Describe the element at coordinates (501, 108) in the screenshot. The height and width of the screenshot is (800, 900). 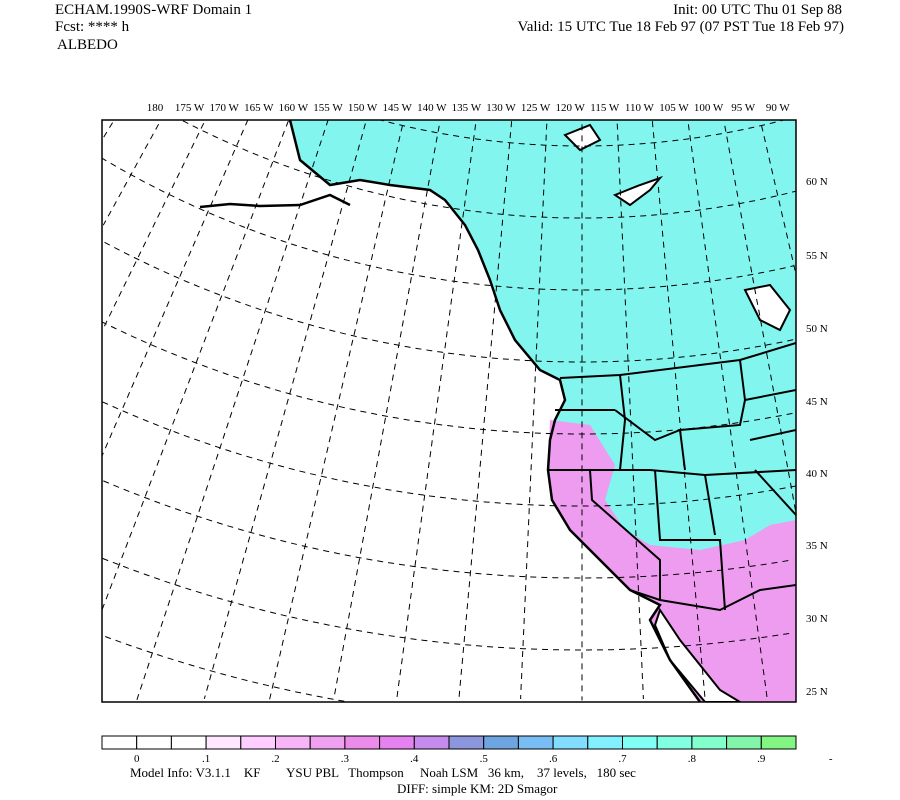
I see `longitude-label: 130 W` at that location.